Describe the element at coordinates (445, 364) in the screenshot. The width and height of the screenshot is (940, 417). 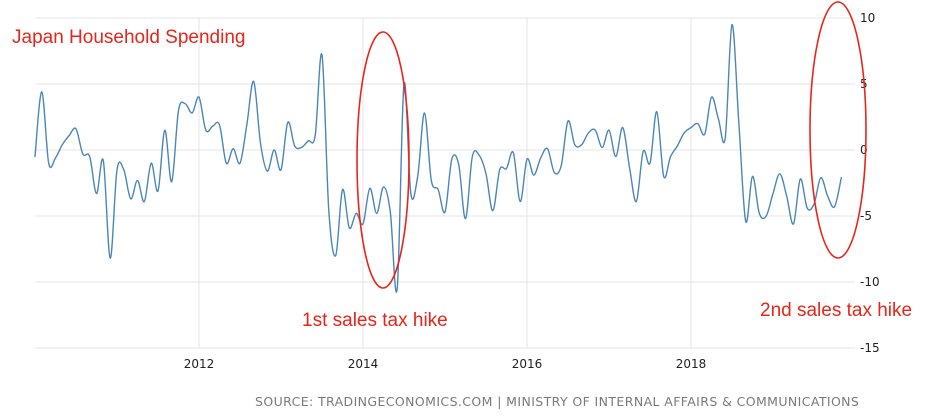
I see `x-tick-layer: 2012 2014 2016 2018` at that location.